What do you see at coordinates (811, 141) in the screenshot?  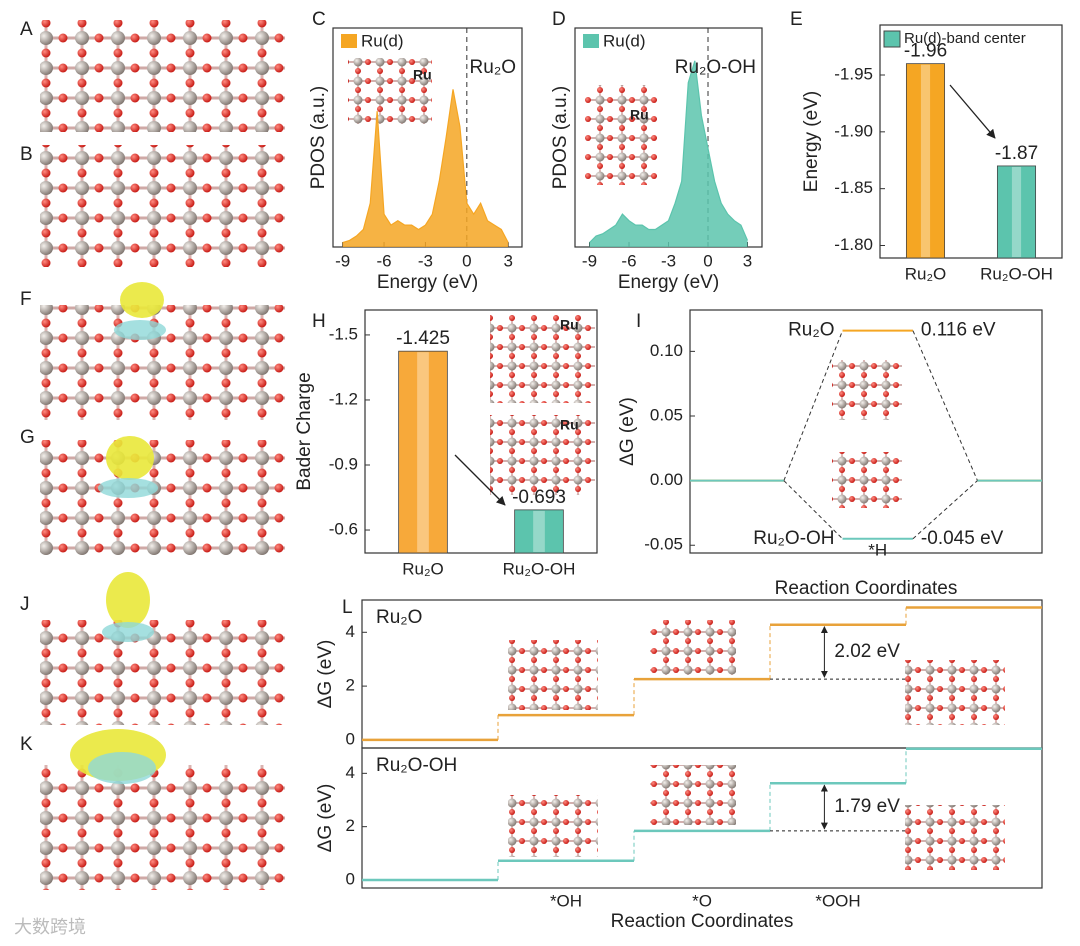 I see `y-axis-label: Energy (eV)` at bounding box center [811, 141].